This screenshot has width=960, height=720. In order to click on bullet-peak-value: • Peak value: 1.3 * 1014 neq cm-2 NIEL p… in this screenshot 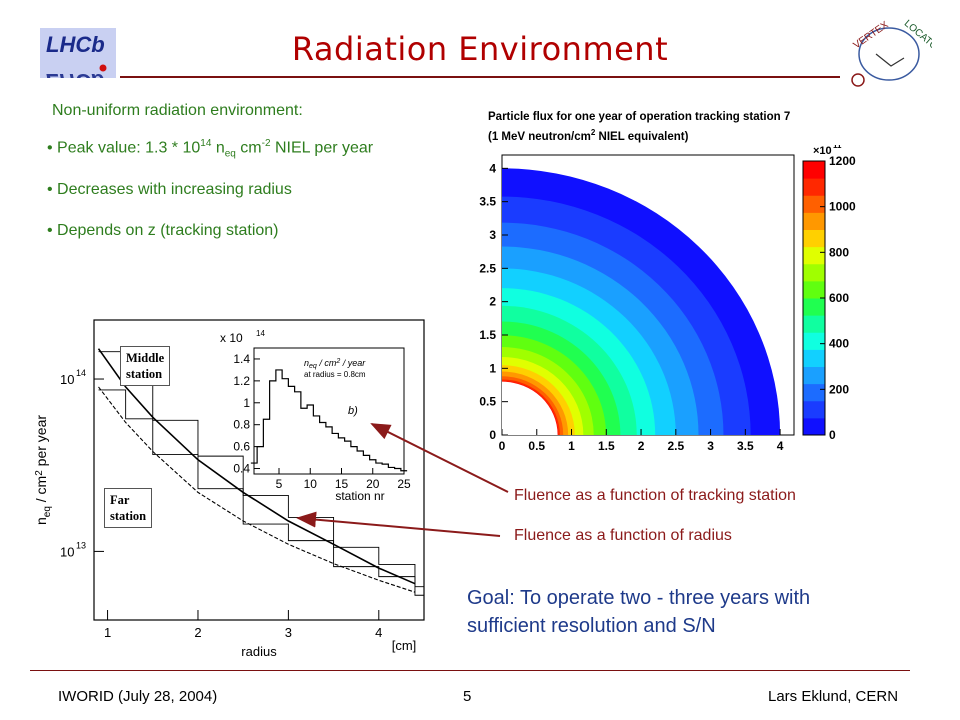, I will do `click(210, 149)`.